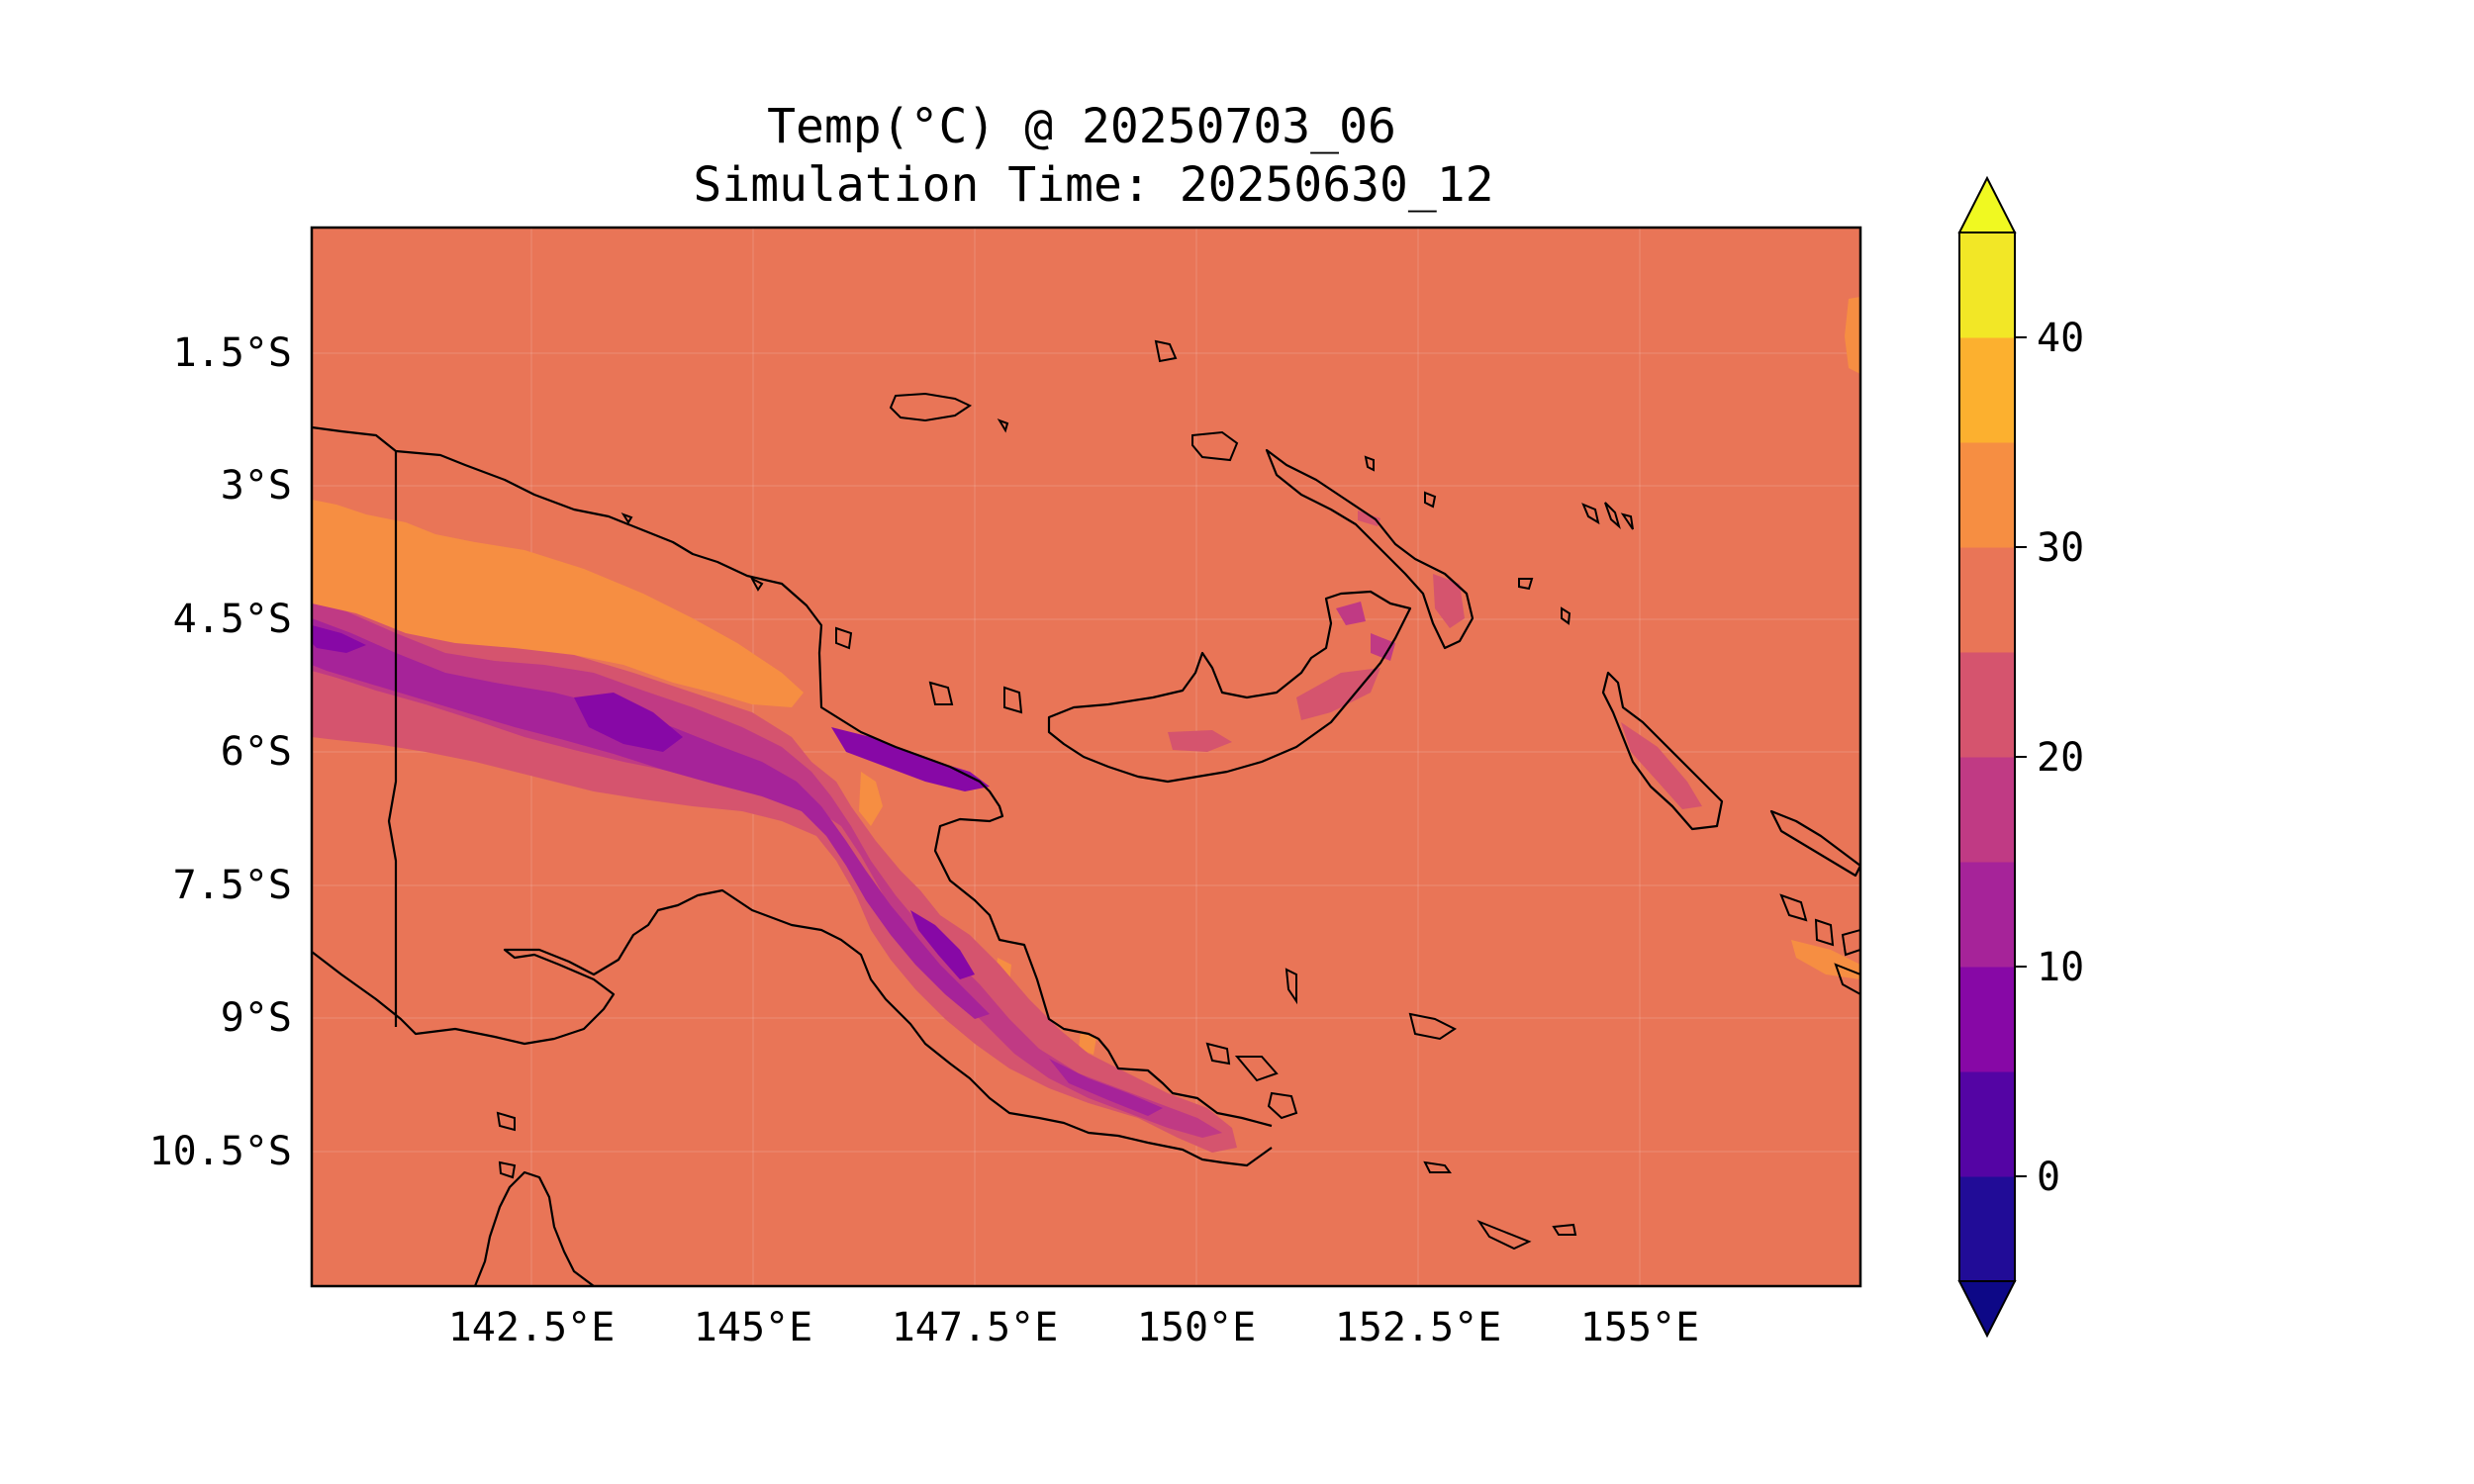 The width and height of the screenshot is (2474, 1484). I want to click on island-dentrecasteaux-b, so click(1256, 1069).